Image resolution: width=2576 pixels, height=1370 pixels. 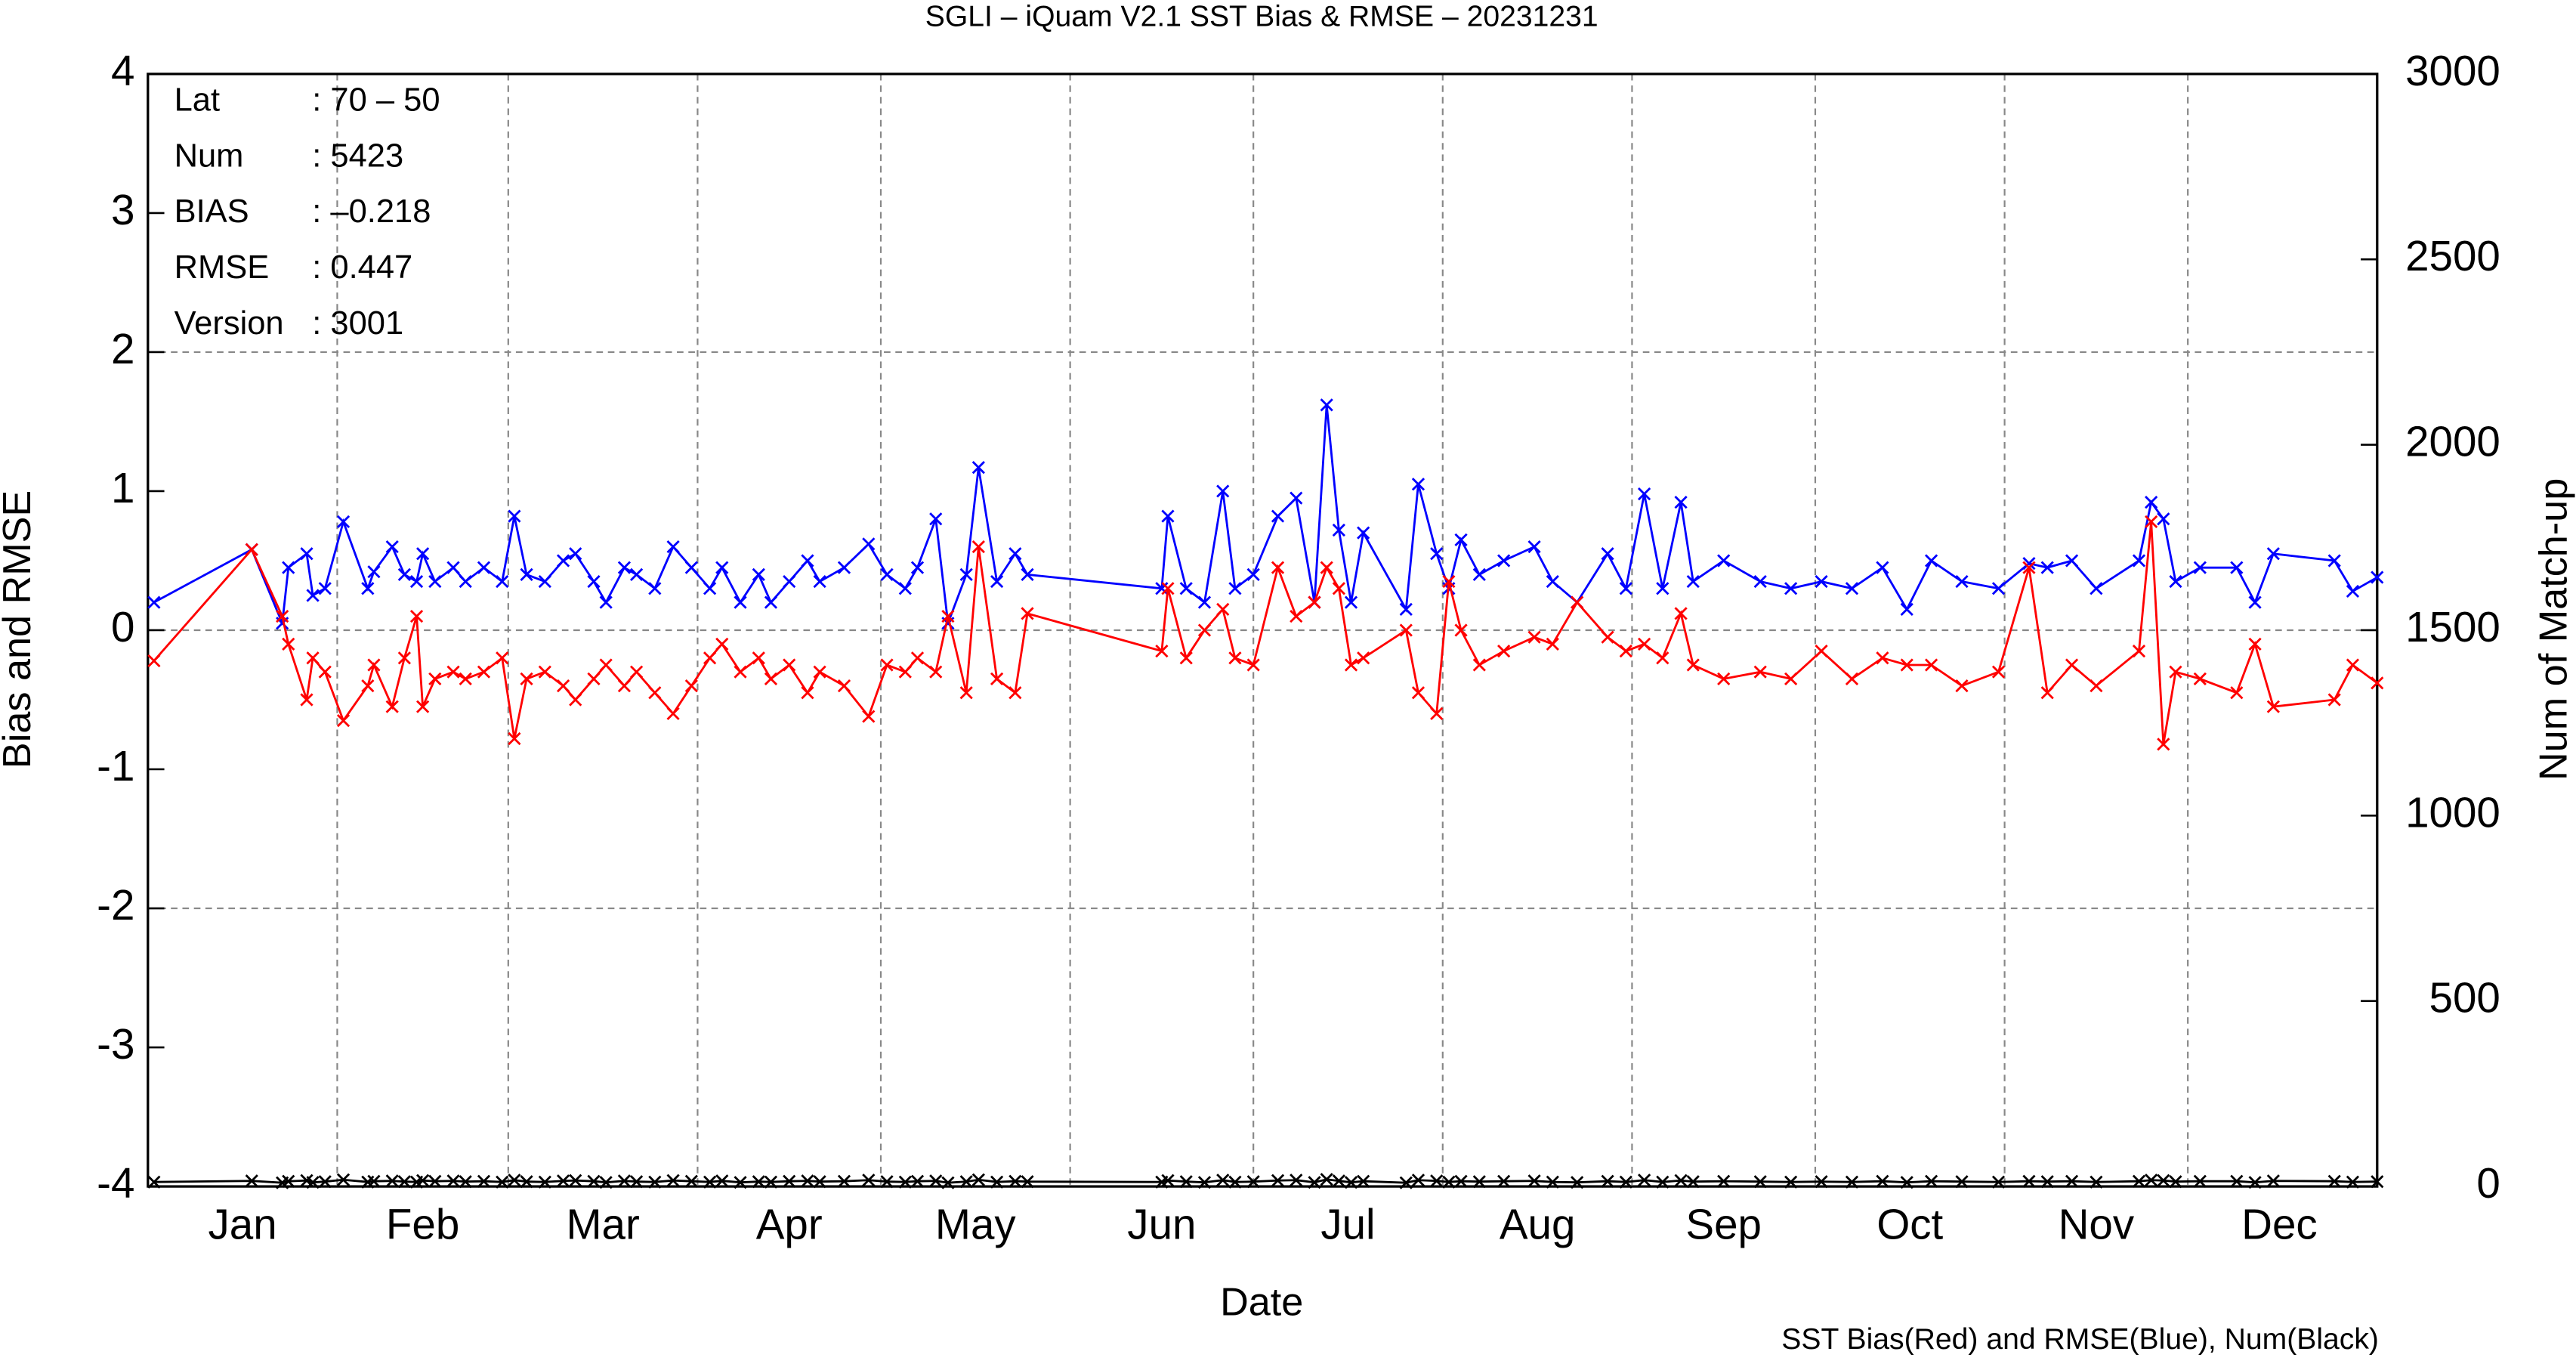 What do you see at coordinates (376, 100) in the screenshot?
I see `stat-value: : 70 – 50` at bounding box center [376, 100].